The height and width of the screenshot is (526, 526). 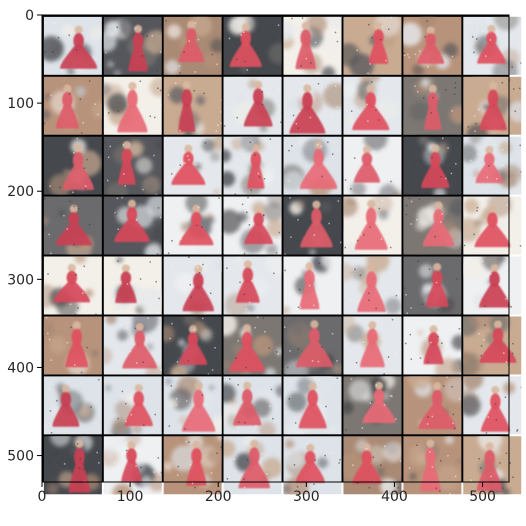 I want to click on y-axis-ticks: 0 100 200 300 400 500, so click(x=24, y=236).